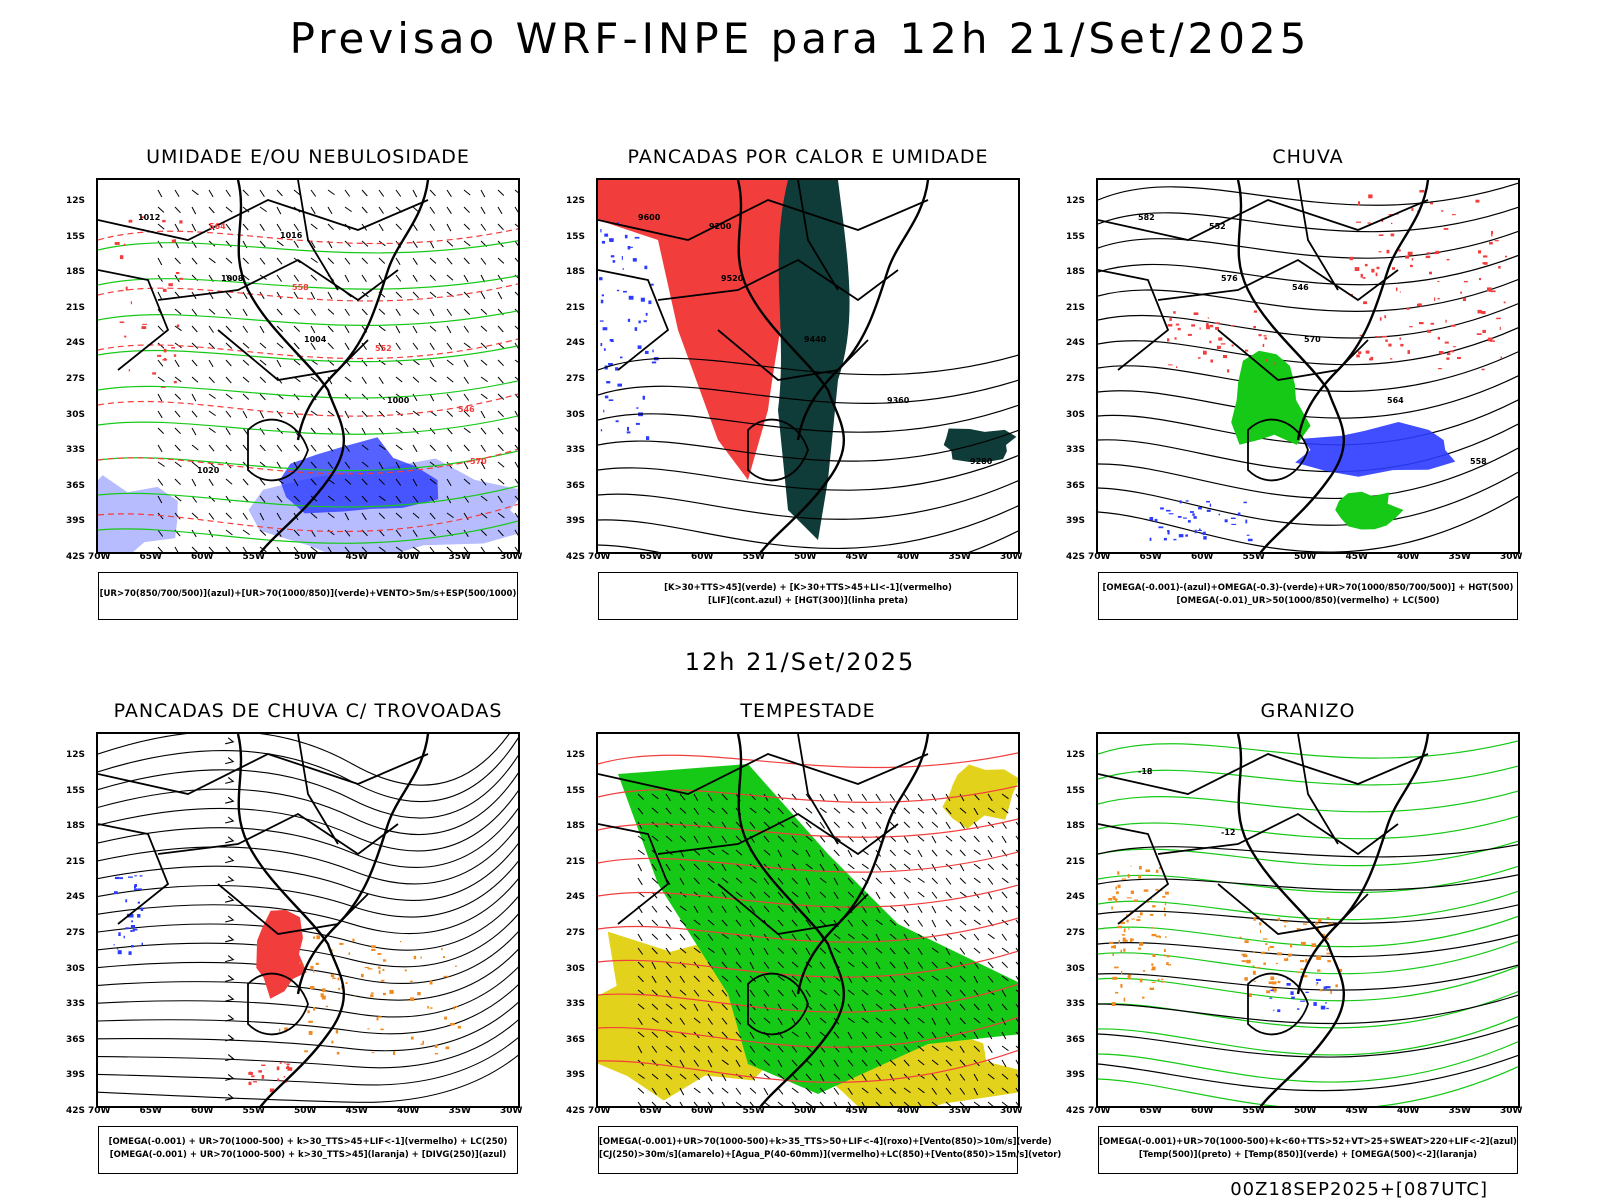  What do you see at coordinates (459, 557) in the screenshot?
I see `lon-tick-label: 35W` at bounding box center [459, 557].